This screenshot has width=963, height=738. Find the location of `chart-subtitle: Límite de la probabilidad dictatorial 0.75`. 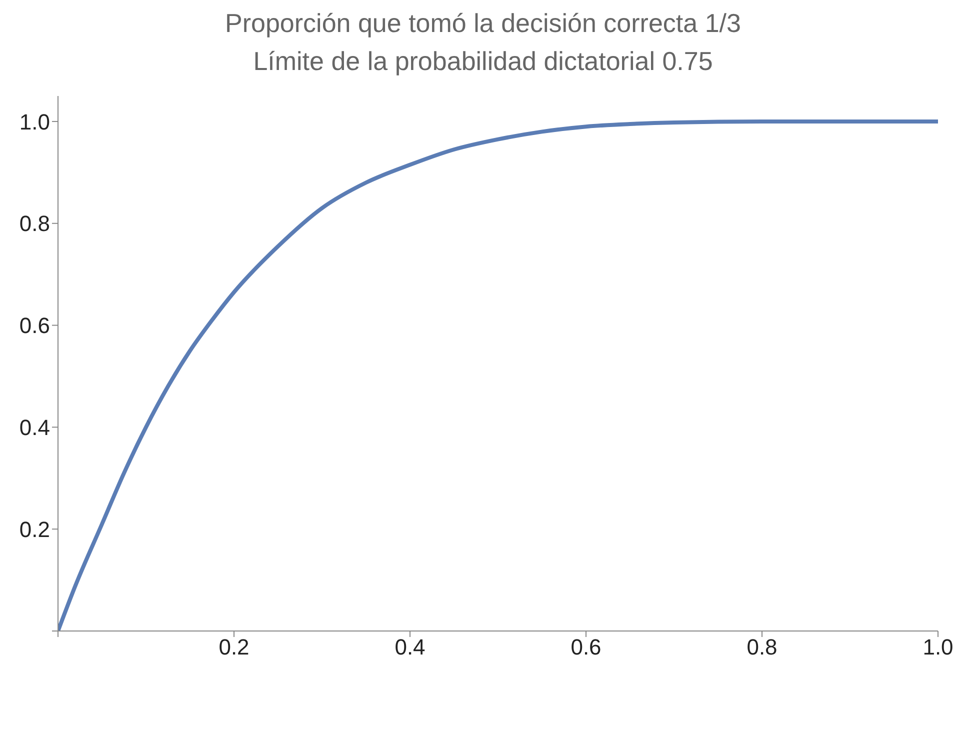

chart-subtitle: Límite de la probabilidad dictatorial 0.75 is located at coordinates (483, 61).